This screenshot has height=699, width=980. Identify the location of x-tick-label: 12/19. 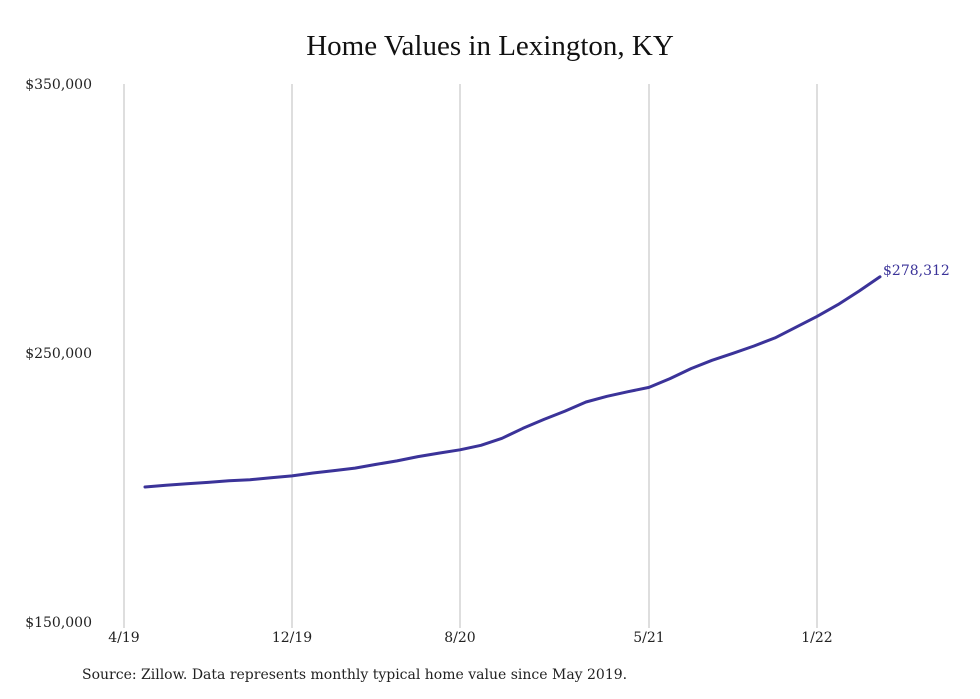
(292, 638).